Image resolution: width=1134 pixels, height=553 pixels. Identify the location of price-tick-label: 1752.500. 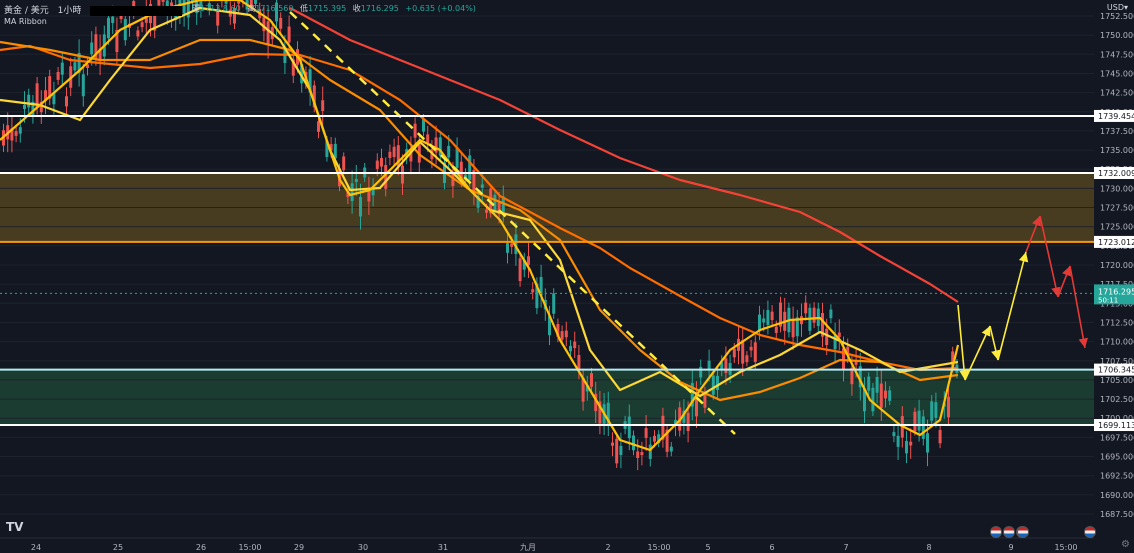
(1117, 16).